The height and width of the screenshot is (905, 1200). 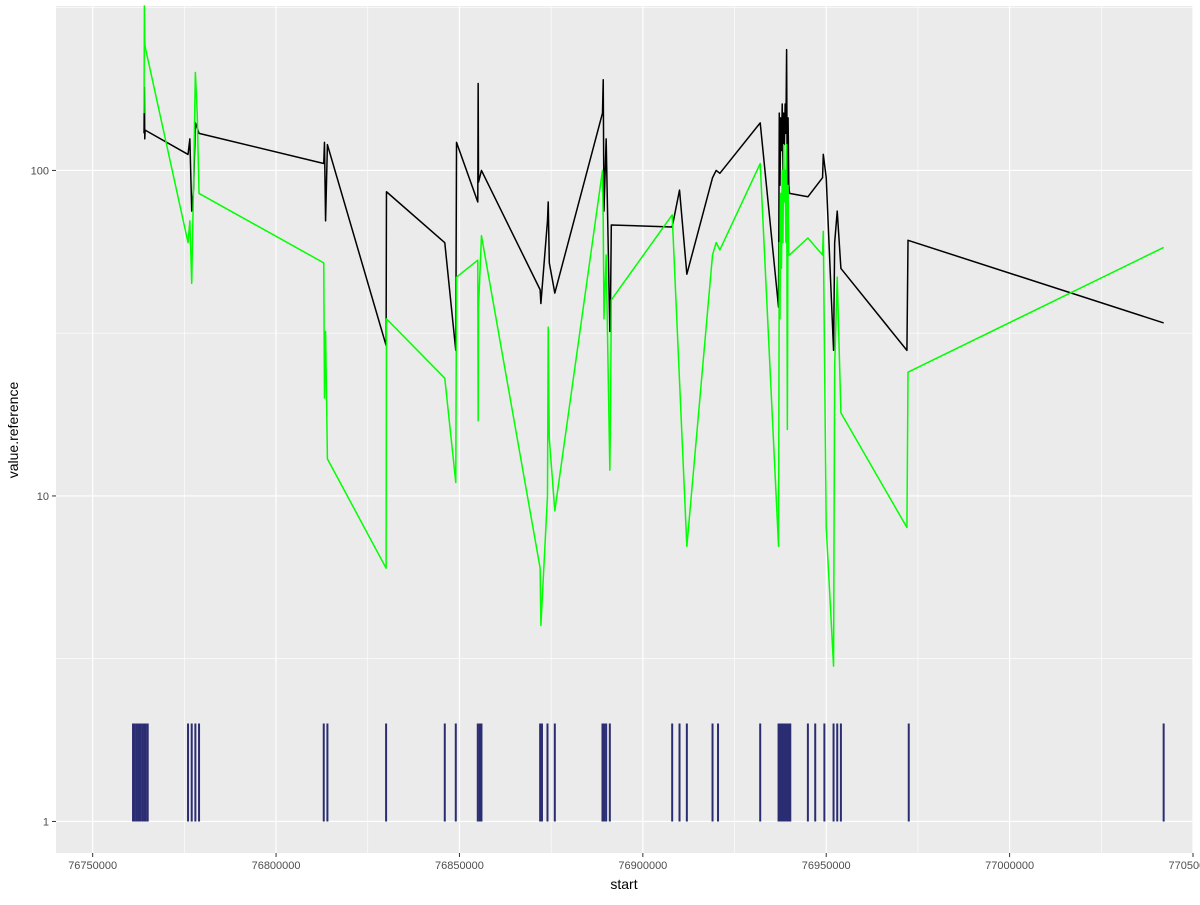 What do you see at coordinates (623, 884) in the screenshot?
I see `x-axis-title: start` at bounding box center [623, 884].